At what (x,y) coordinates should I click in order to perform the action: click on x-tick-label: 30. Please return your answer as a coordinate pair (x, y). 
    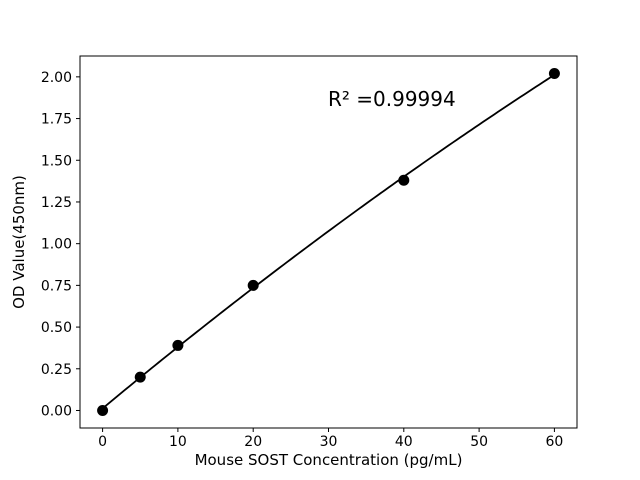
    Looking at the image, I should click on (329, 442).